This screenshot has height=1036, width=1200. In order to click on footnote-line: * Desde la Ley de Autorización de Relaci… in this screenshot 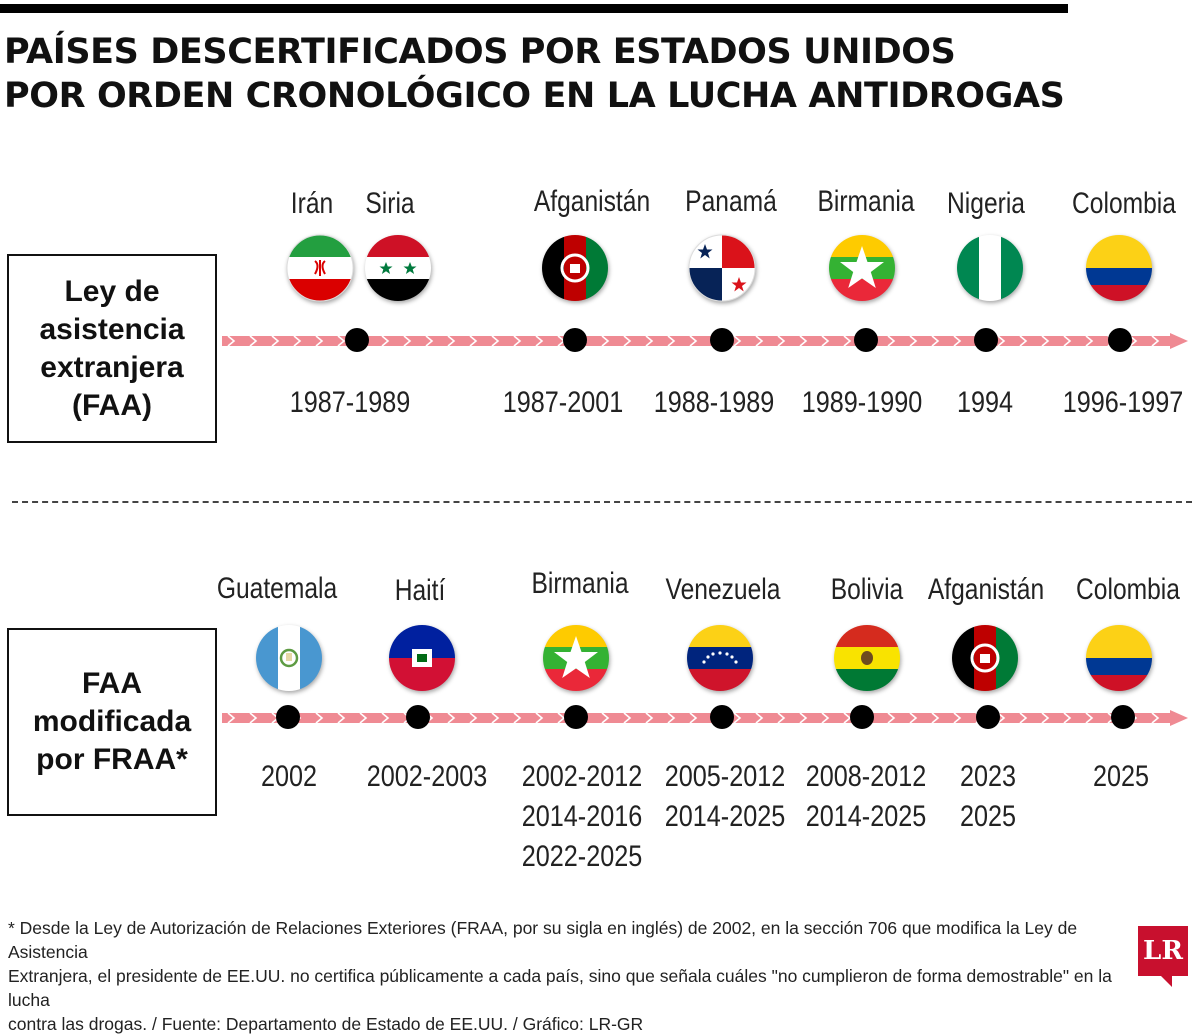, I will do `click(543, 940)`.